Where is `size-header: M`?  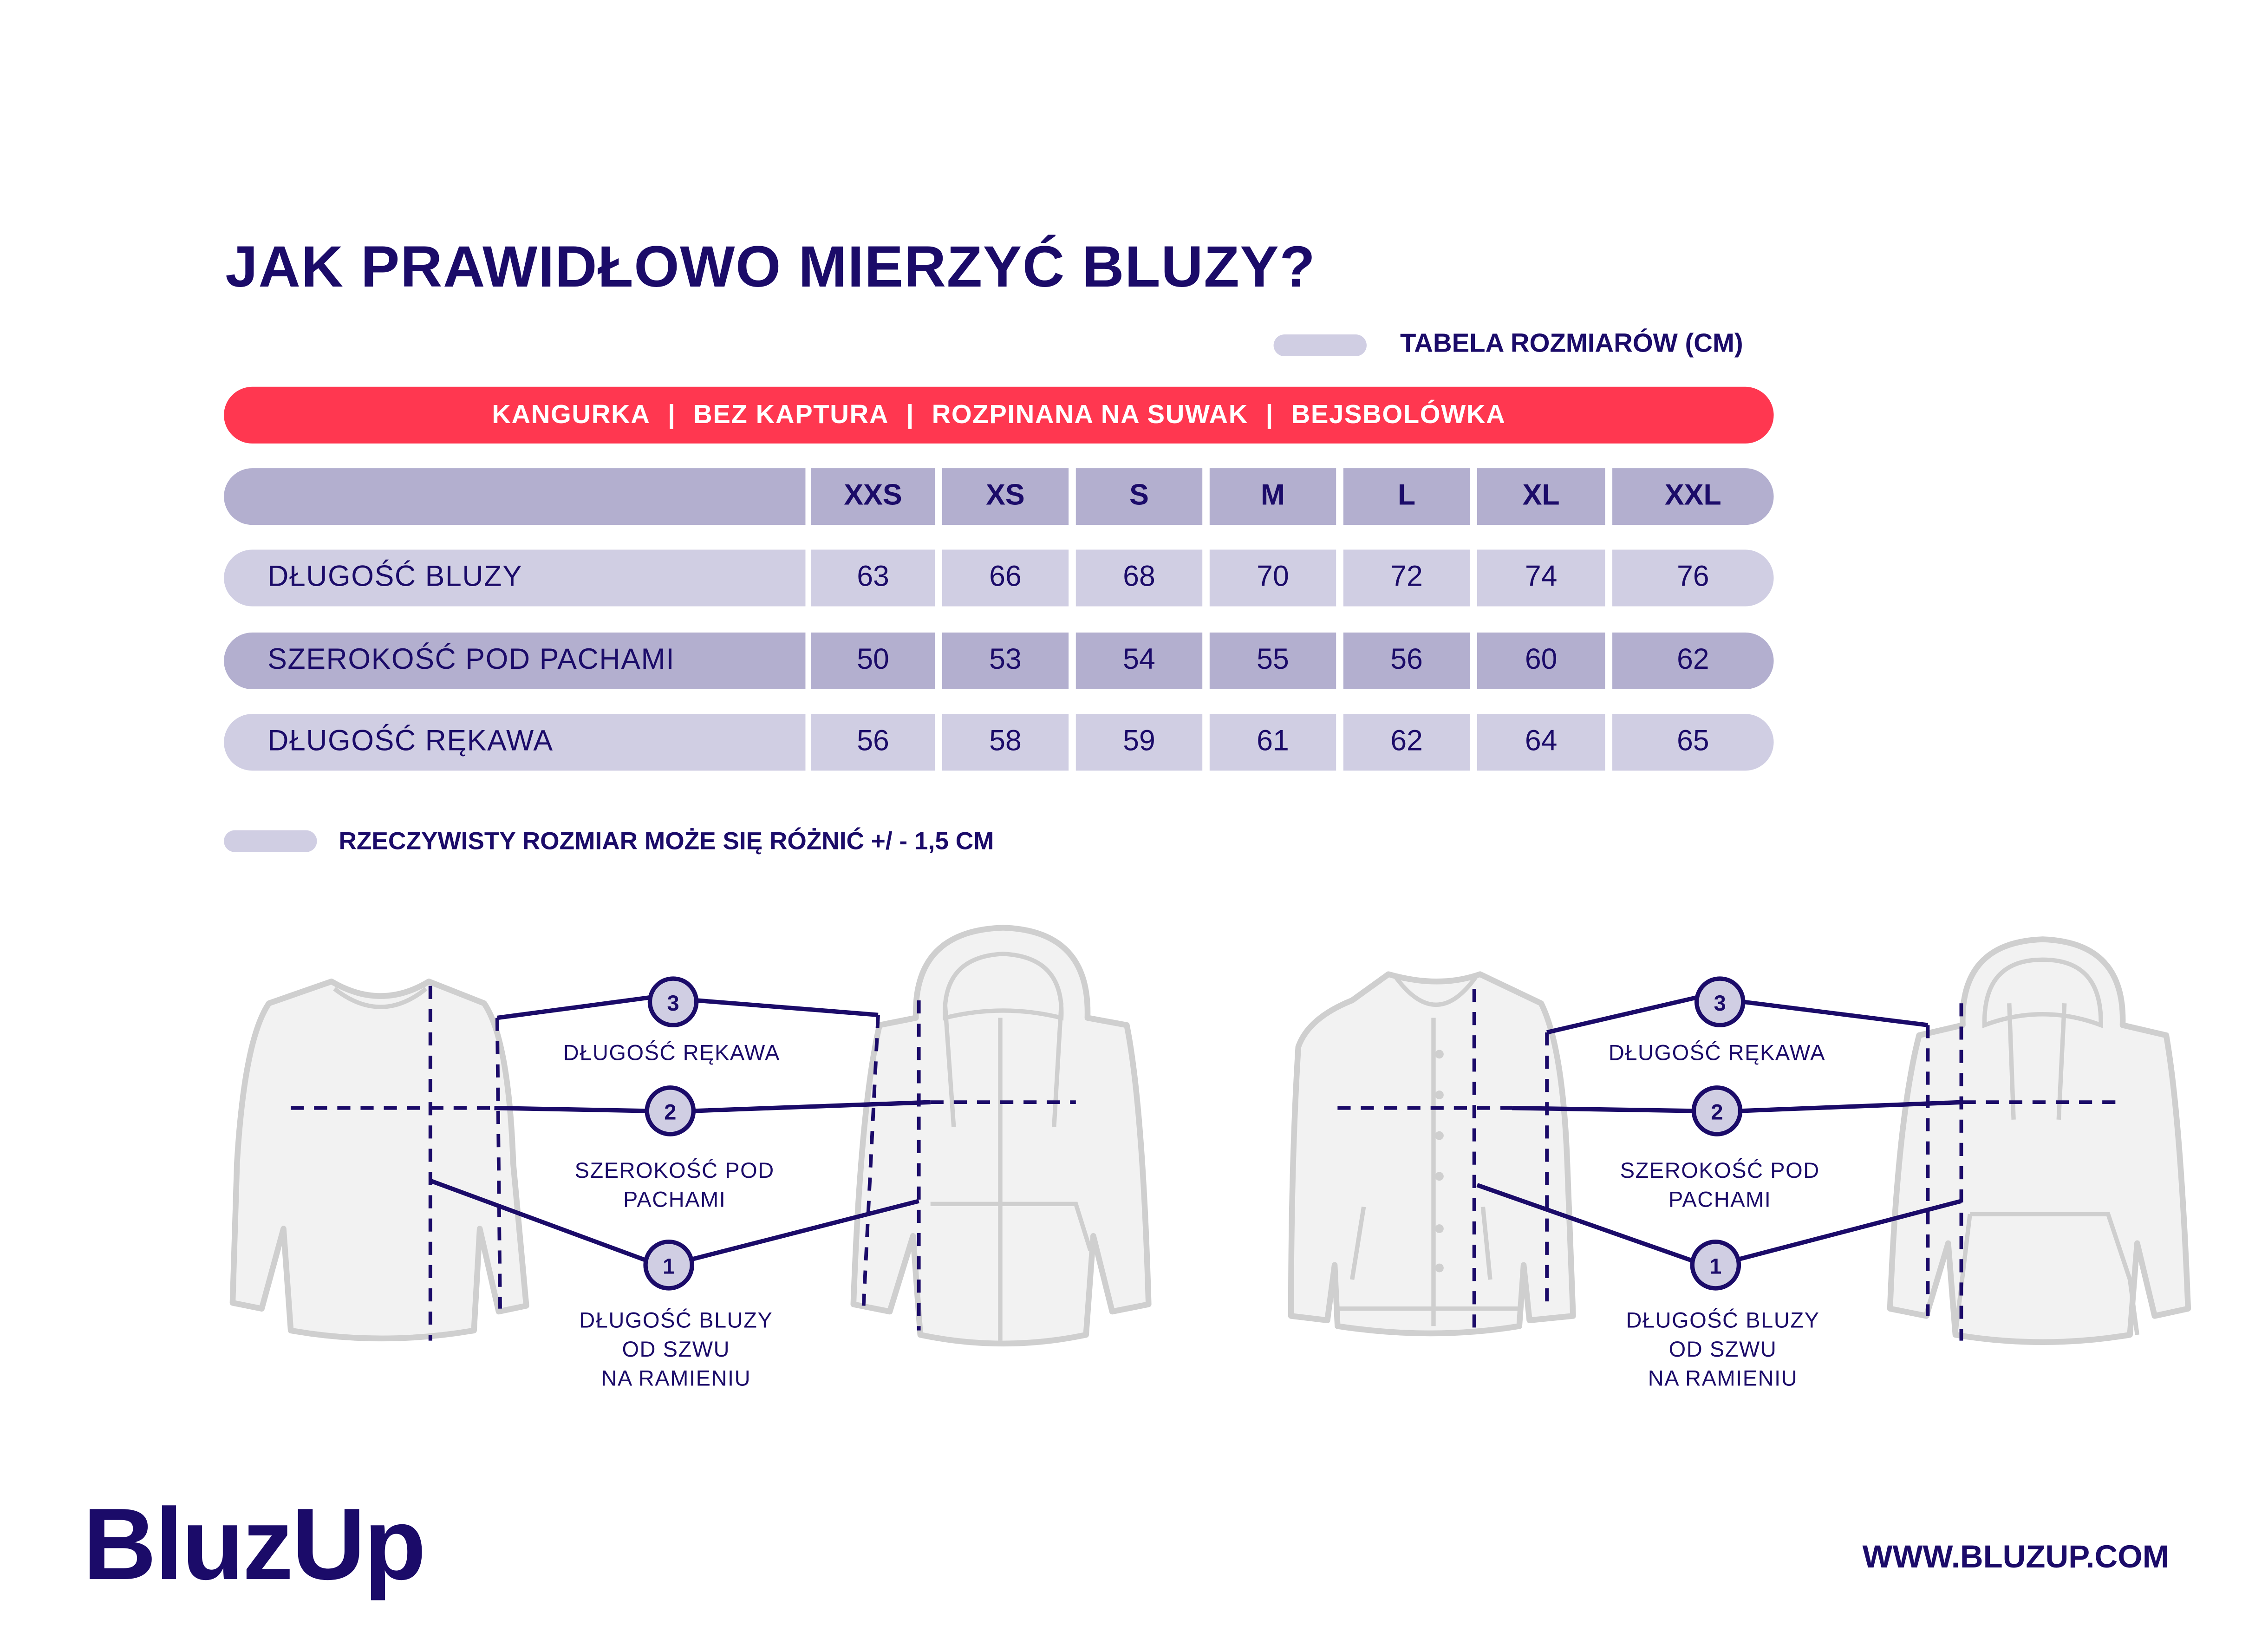 size-header: M is located at coordinates (1272, 496).